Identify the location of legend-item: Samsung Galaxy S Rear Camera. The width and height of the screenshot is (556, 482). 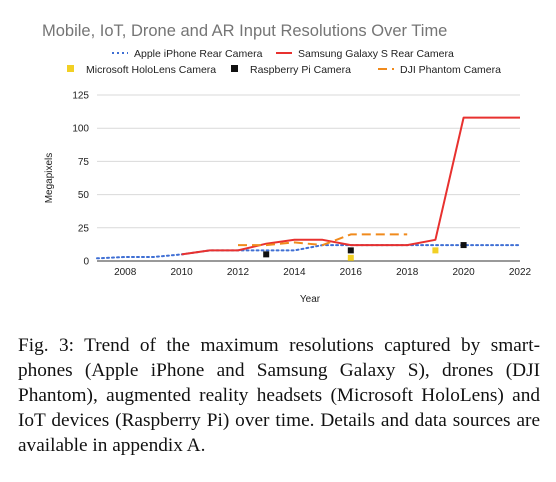
(365, 54).